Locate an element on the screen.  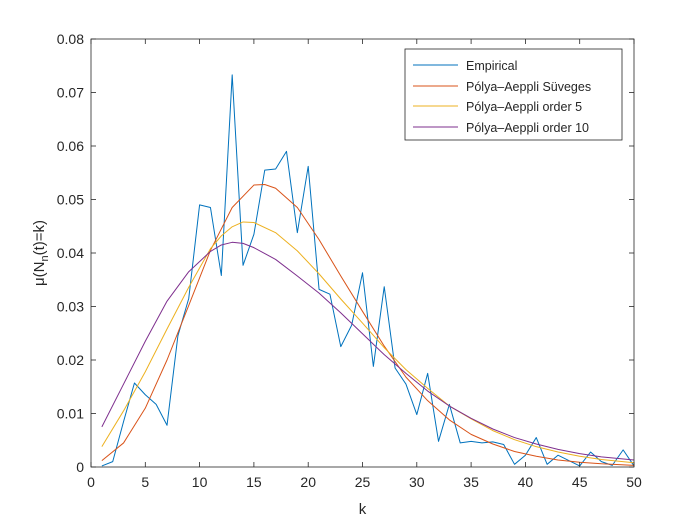
y-tick-label: 0.02 is located at coordinates (70, 360).